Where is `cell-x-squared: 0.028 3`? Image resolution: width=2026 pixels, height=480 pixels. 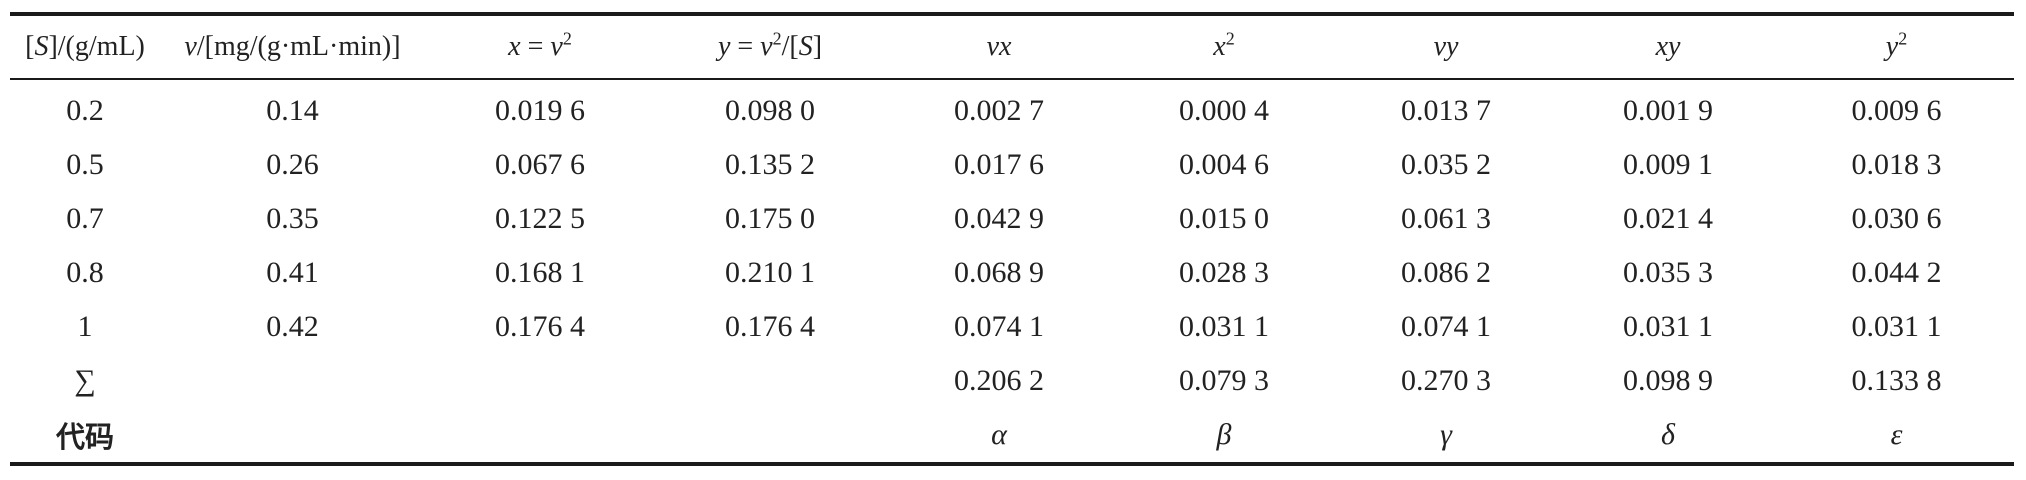 cell-x-squared: 0.028 3 is located at coordinates (1224, 272).